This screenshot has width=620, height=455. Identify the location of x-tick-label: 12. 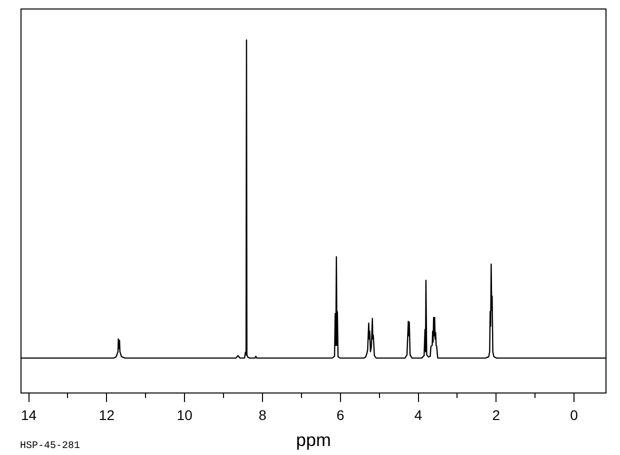
(106, 414).